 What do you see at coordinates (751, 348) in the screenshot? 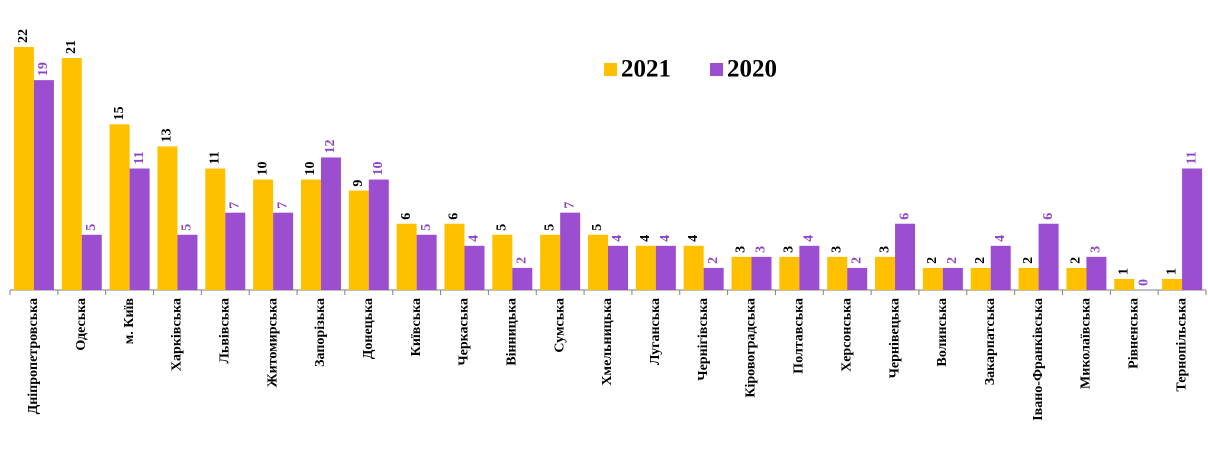
I see `x-tick-label: Кіровоградська` at bounding box center [751, 348].